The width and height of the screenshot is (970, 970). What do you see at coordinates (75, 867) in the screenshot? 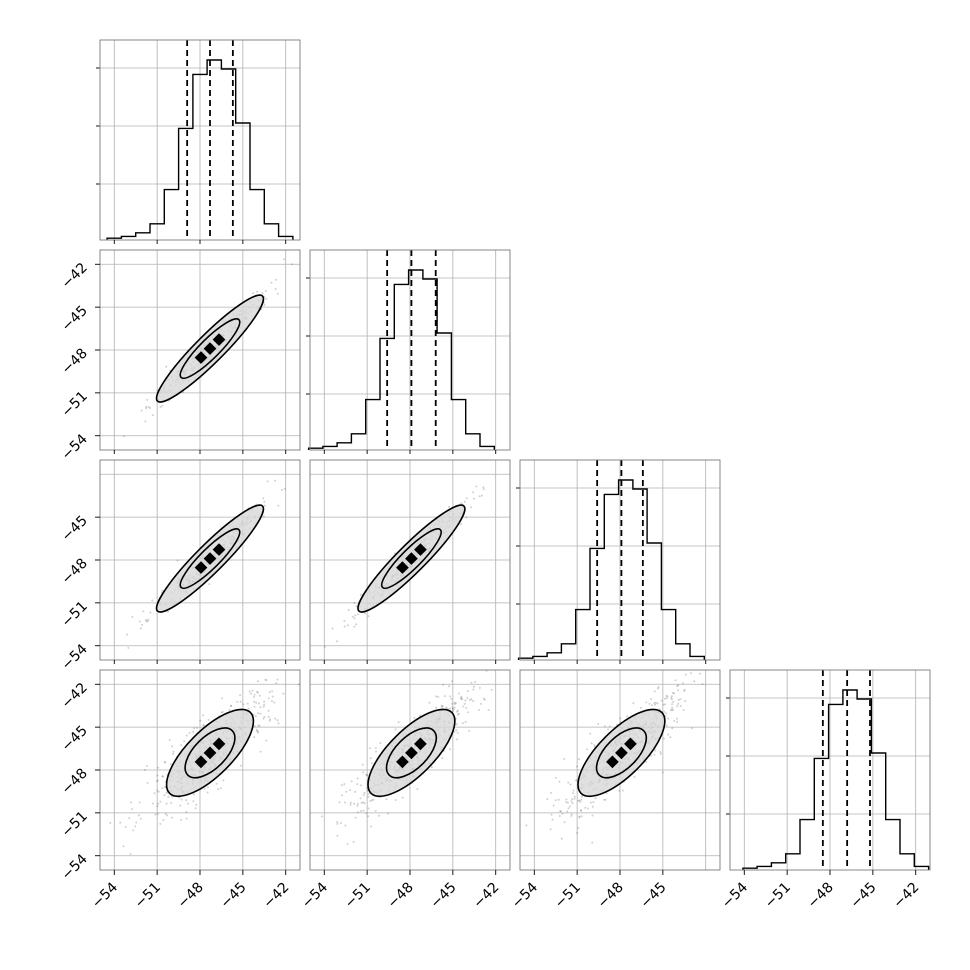
I see `y-tick-label: −54` at bounding box center [75, 867].